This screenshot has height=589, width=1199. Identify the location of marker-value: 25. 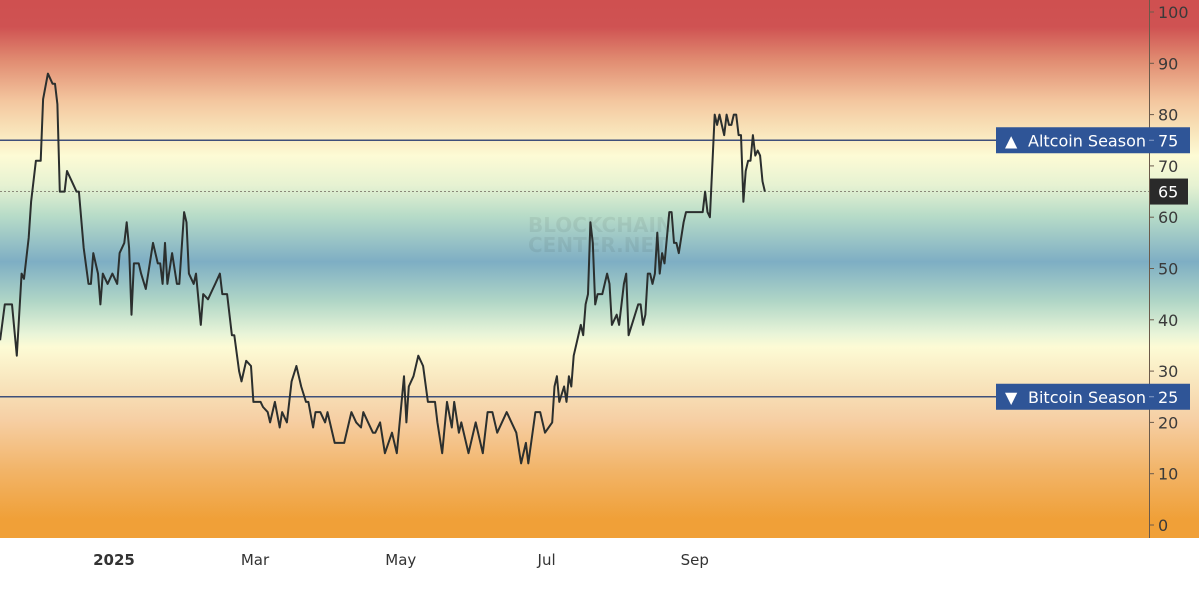
(1168, 397).